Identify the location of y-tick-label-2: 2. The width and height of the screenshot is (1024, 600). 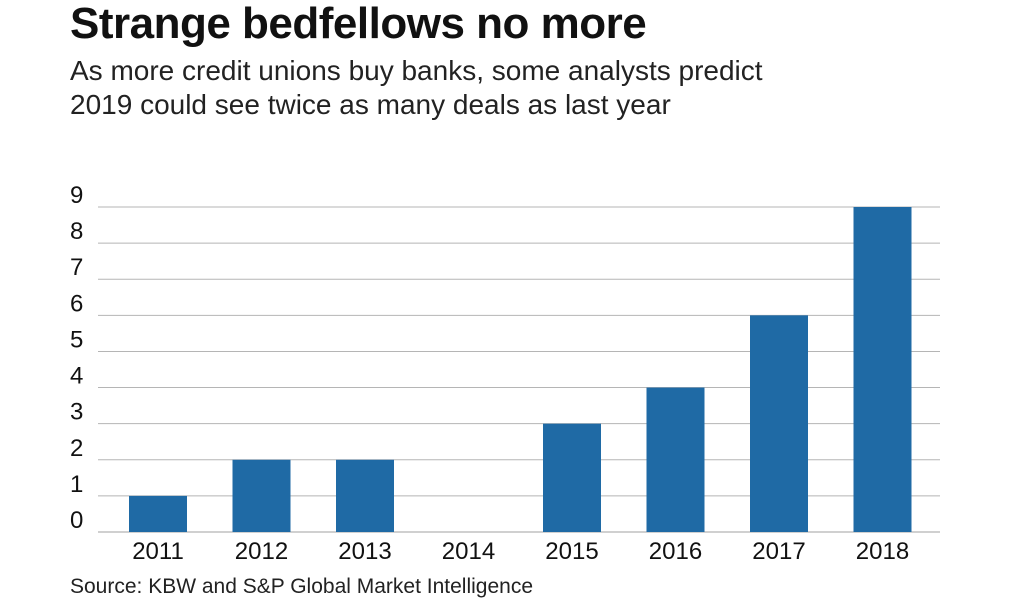
(76, 448).